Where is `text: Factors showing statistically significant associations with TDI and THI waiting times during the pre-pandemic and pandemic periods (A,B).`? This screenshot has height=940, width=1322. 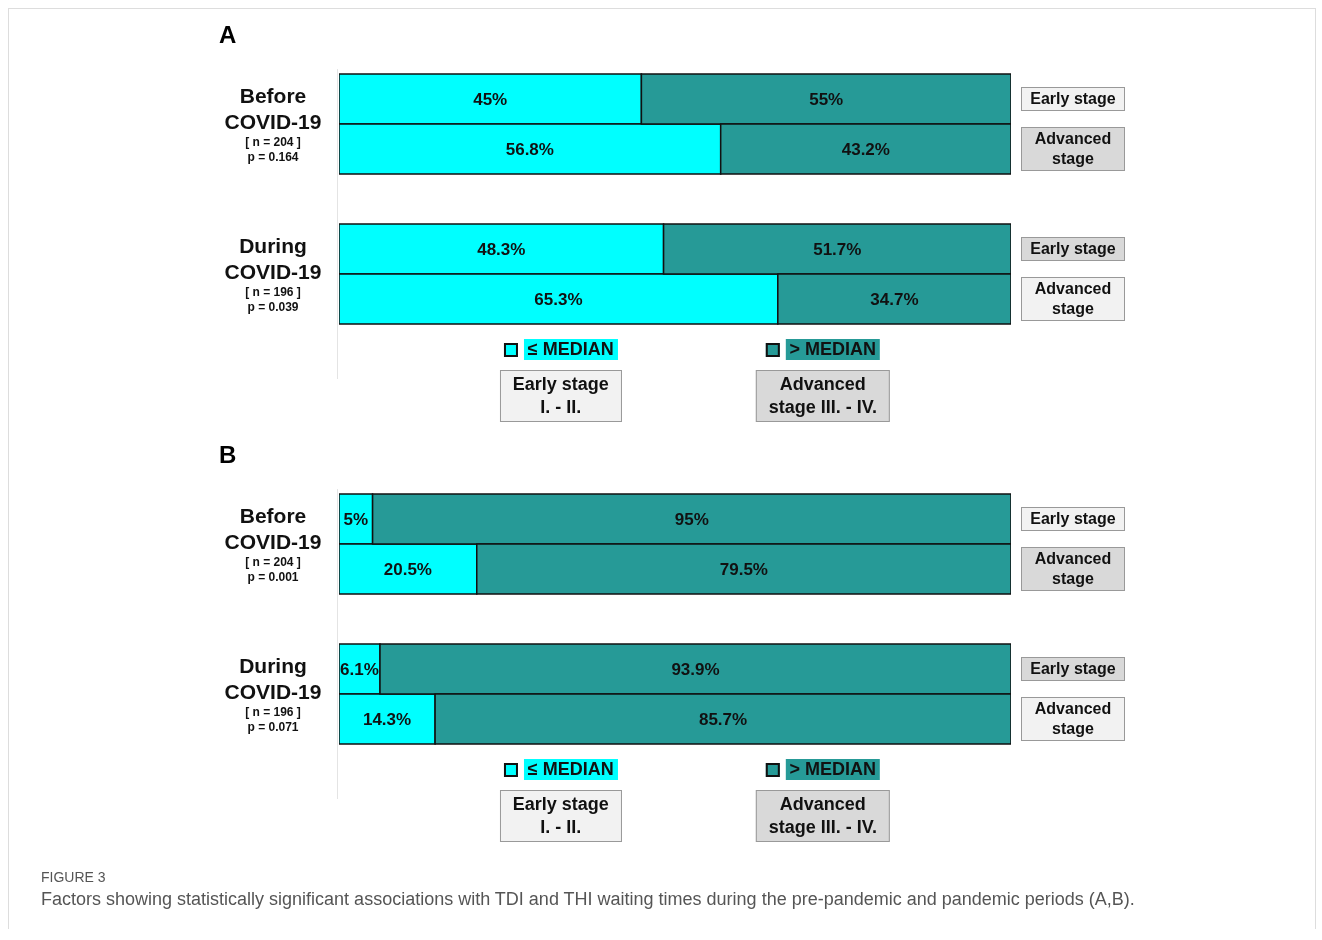
text: Factors showing statistically significant associations with TDI and THI waiting times during the pre-pandemic and pandemic periods (A,B). is located at coordinates (588, 899).